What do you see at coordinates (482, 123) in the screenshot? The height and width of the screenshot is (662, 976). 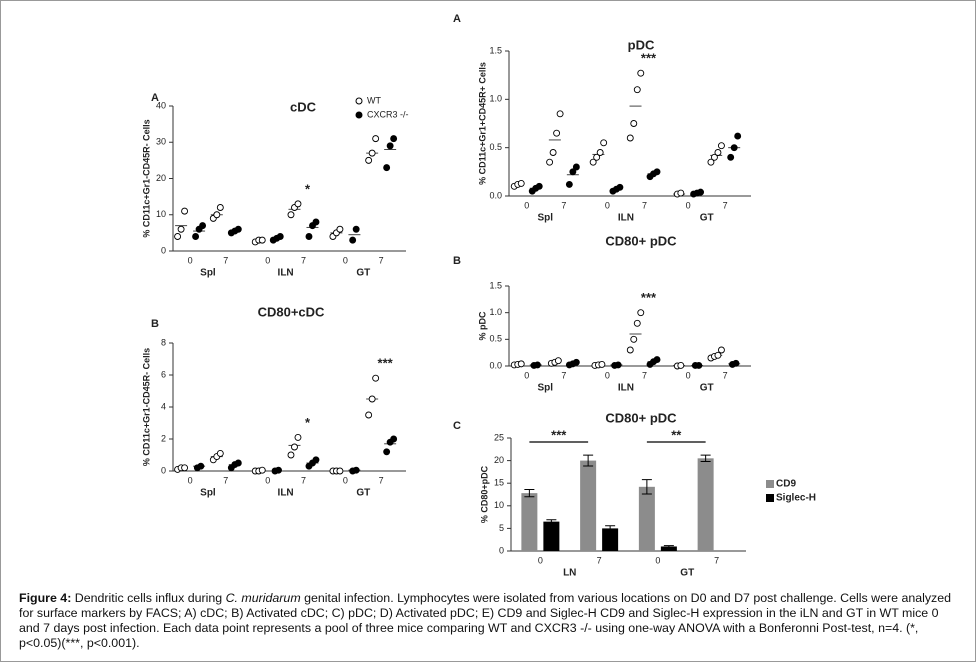 I see `y-axis-label: % CD11c+Gr1+CD45R+ Cells` at bounding box center [482, 123].